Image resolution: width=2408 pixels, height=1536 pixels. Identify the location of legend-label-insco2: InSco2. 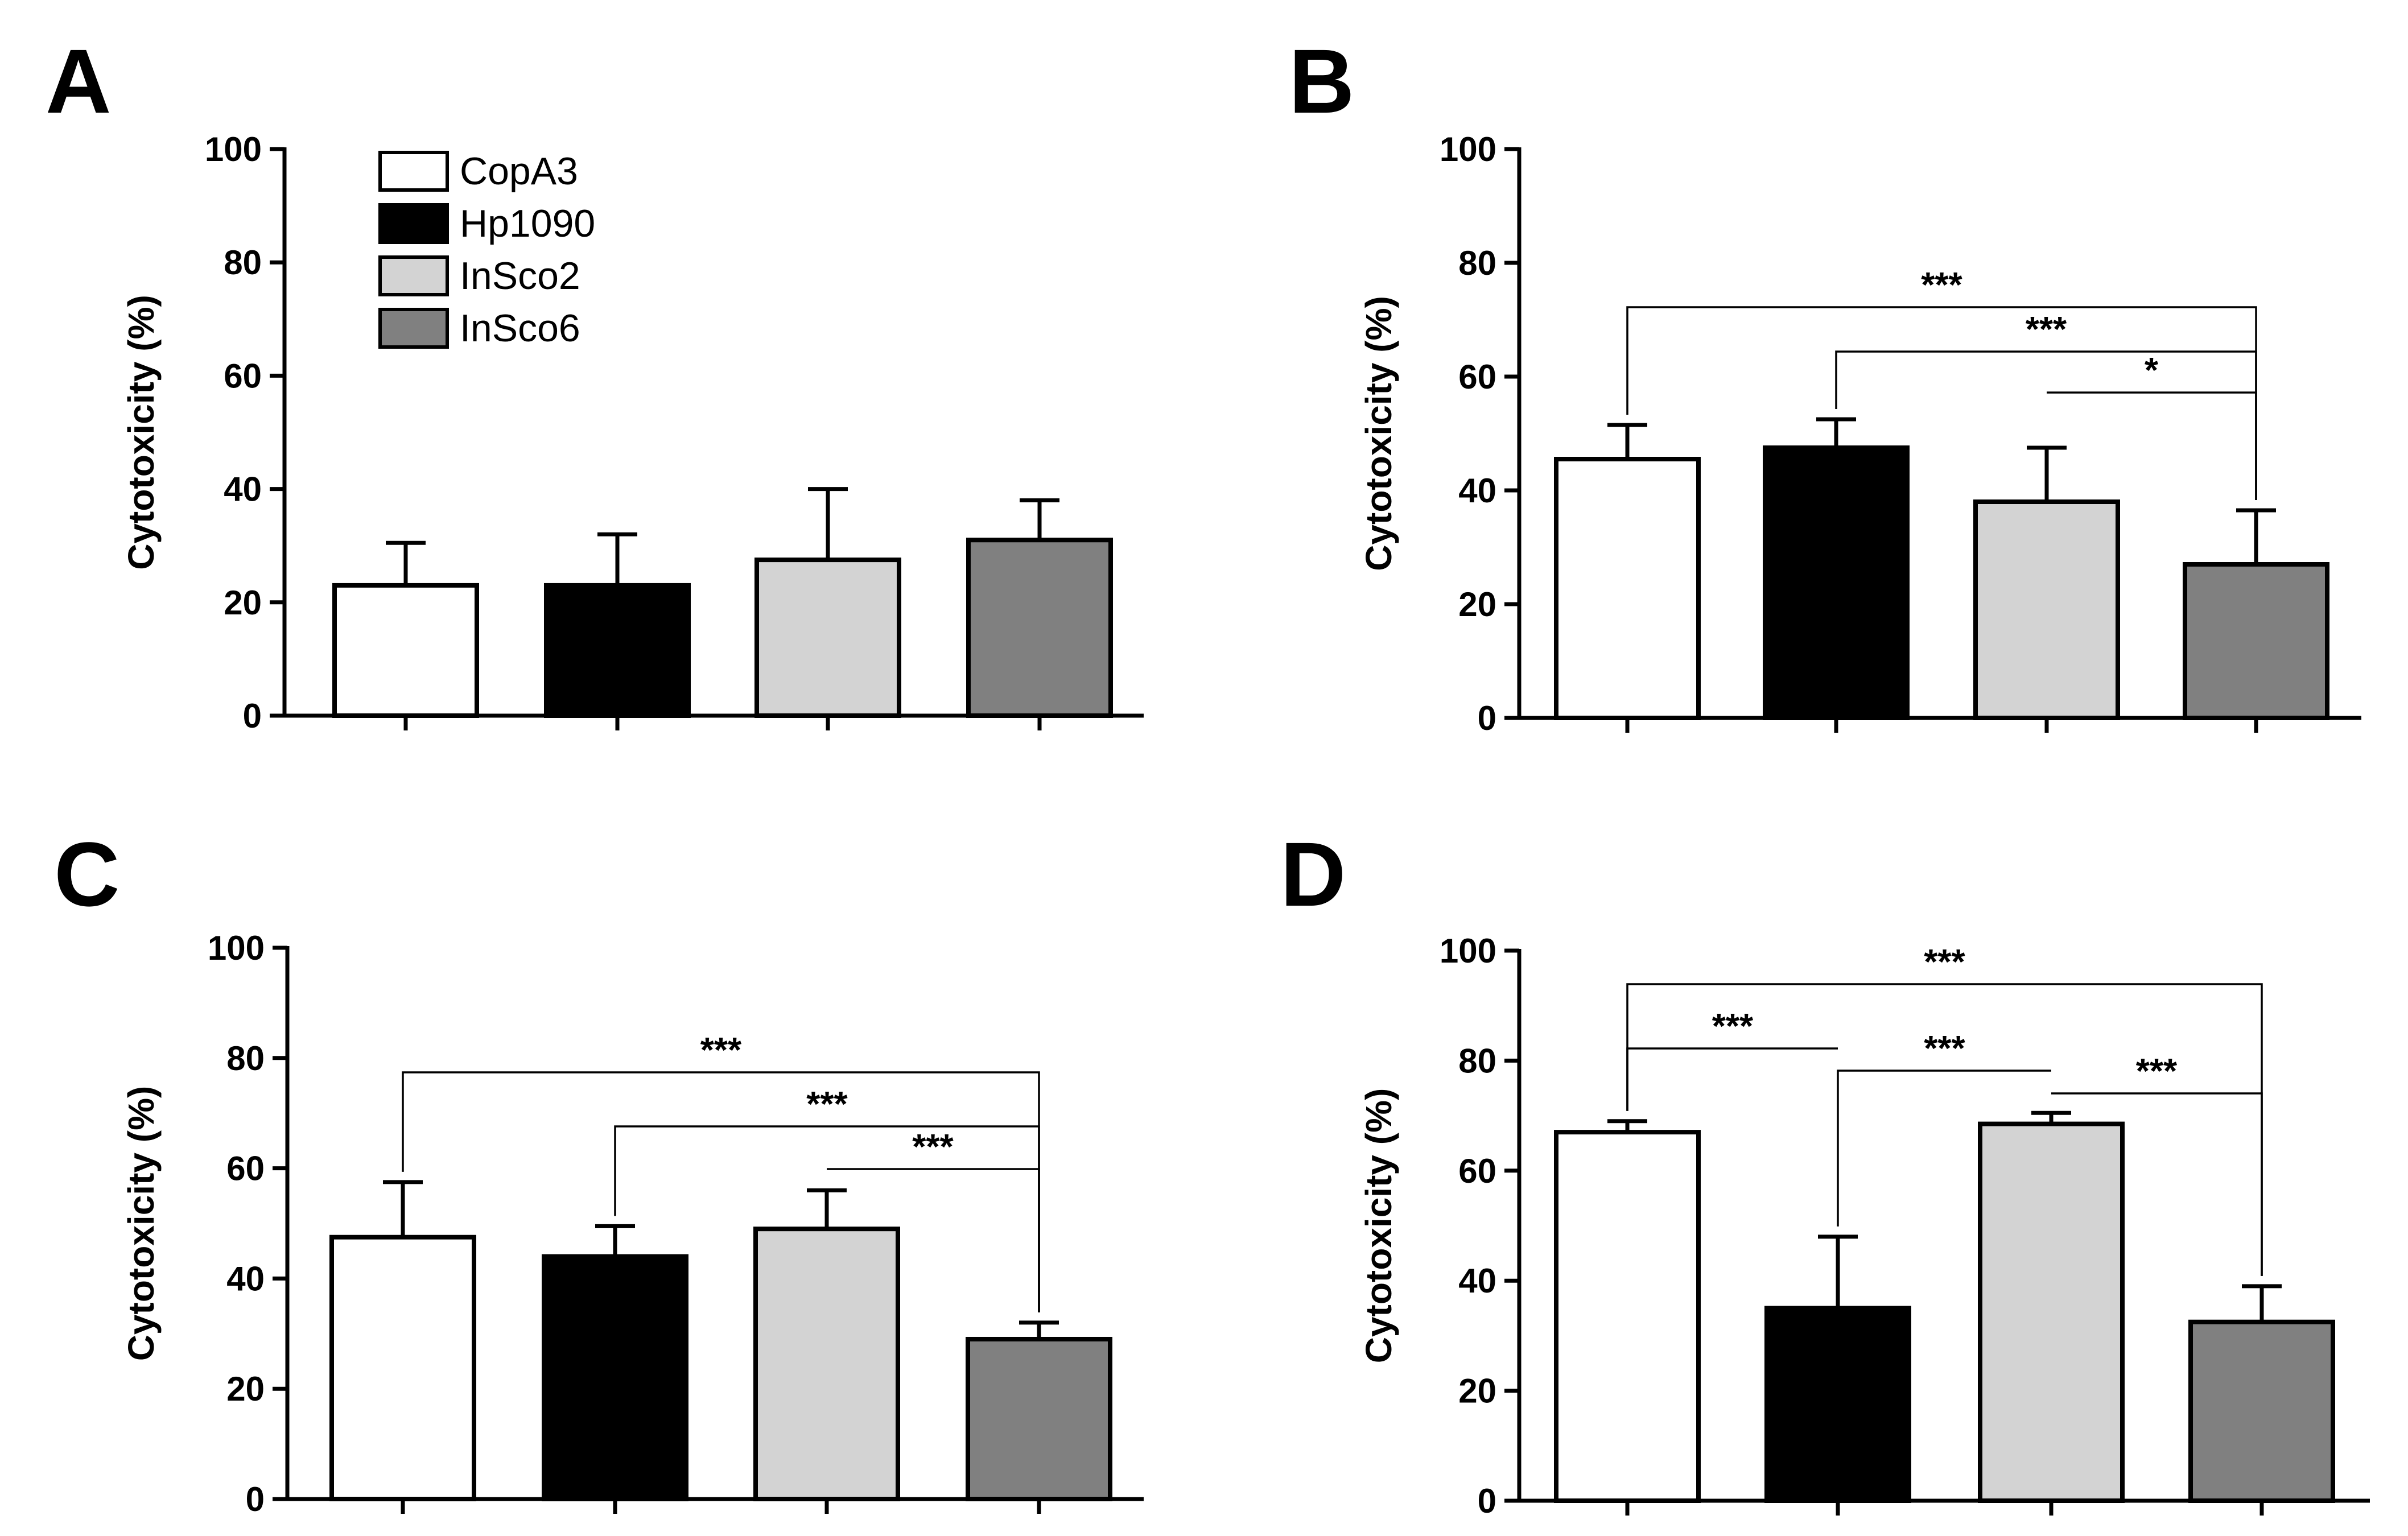
(520, 276).